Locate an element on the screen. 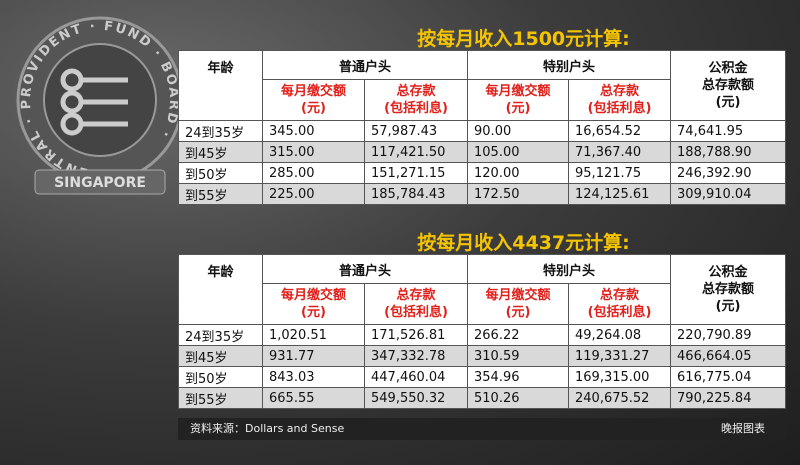 The height and width of the screenshot is (465, 800). cell: 105.00 is located at coordinates (518, 152).